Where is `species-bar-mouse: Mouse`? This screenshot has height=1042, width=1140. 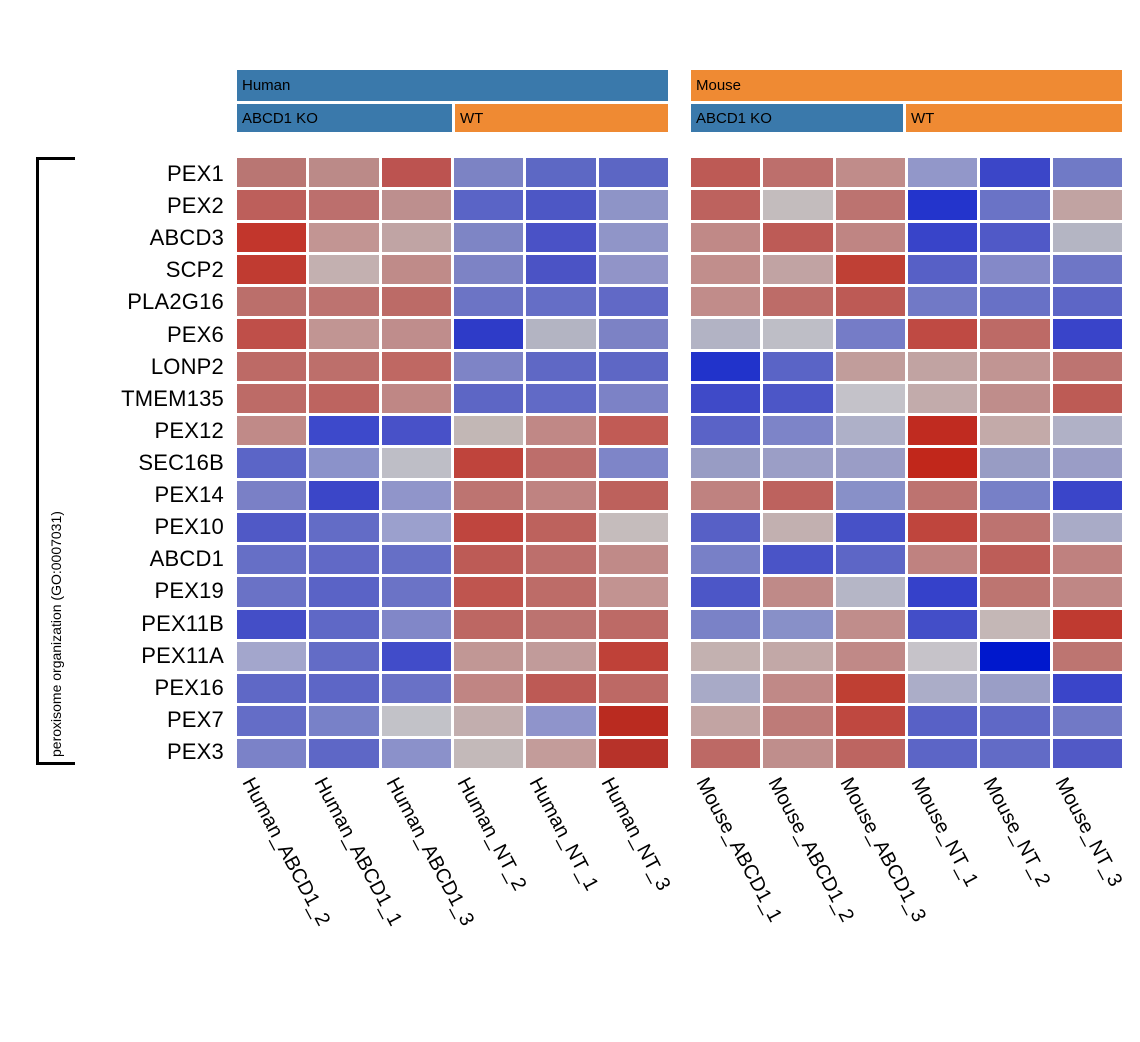 species-bar-mouse: Mouse is located at coordinates (906, 85).